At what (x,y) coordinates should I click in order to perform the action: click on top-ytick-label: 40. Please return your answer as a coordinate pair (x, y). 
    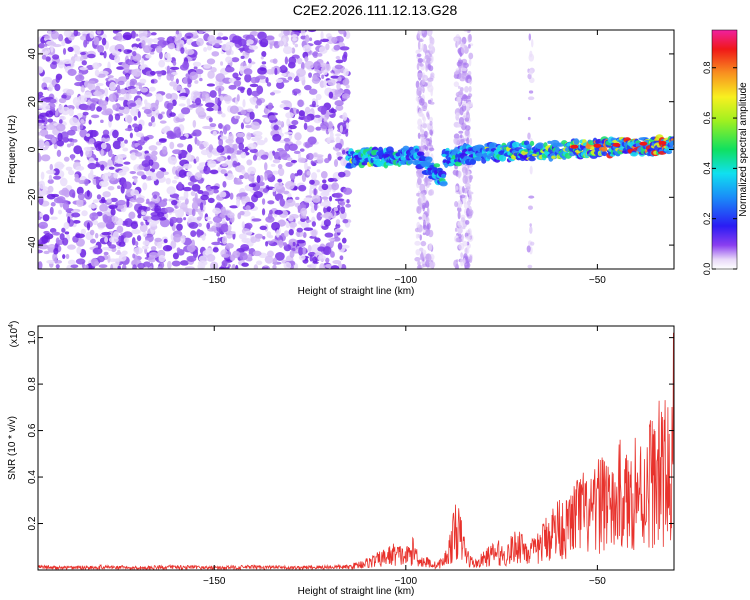
    Looking at the image, I should click on (32, 54).